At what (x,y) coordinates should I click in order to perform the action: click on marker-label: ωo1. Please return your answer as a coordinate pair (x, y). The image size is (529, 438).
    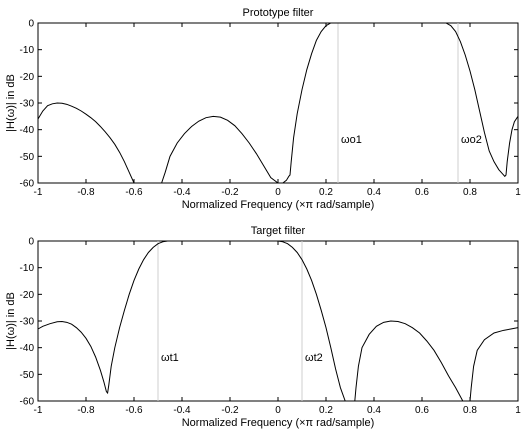
    Looking at the image, I should click on (351, 140).